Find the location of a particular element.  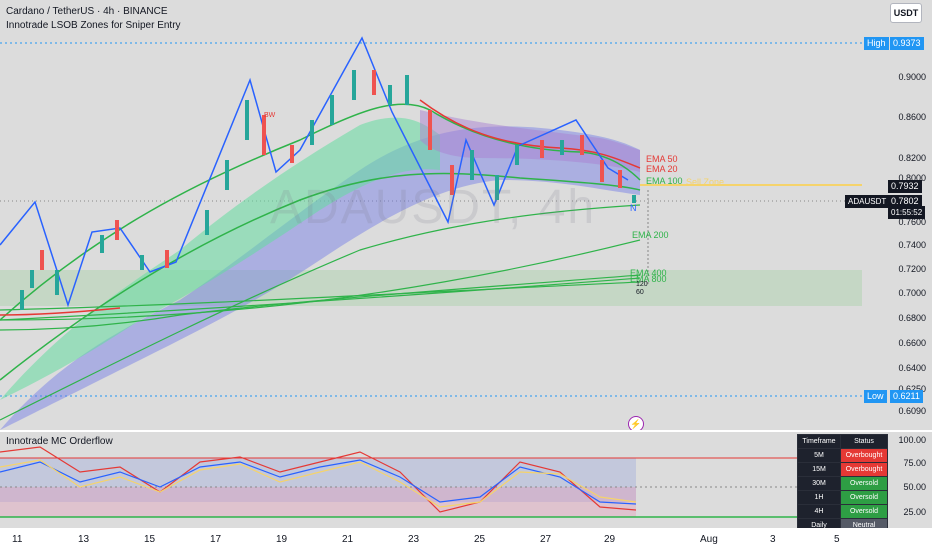

time-tick: 25 is located at coordinates (480, 539).